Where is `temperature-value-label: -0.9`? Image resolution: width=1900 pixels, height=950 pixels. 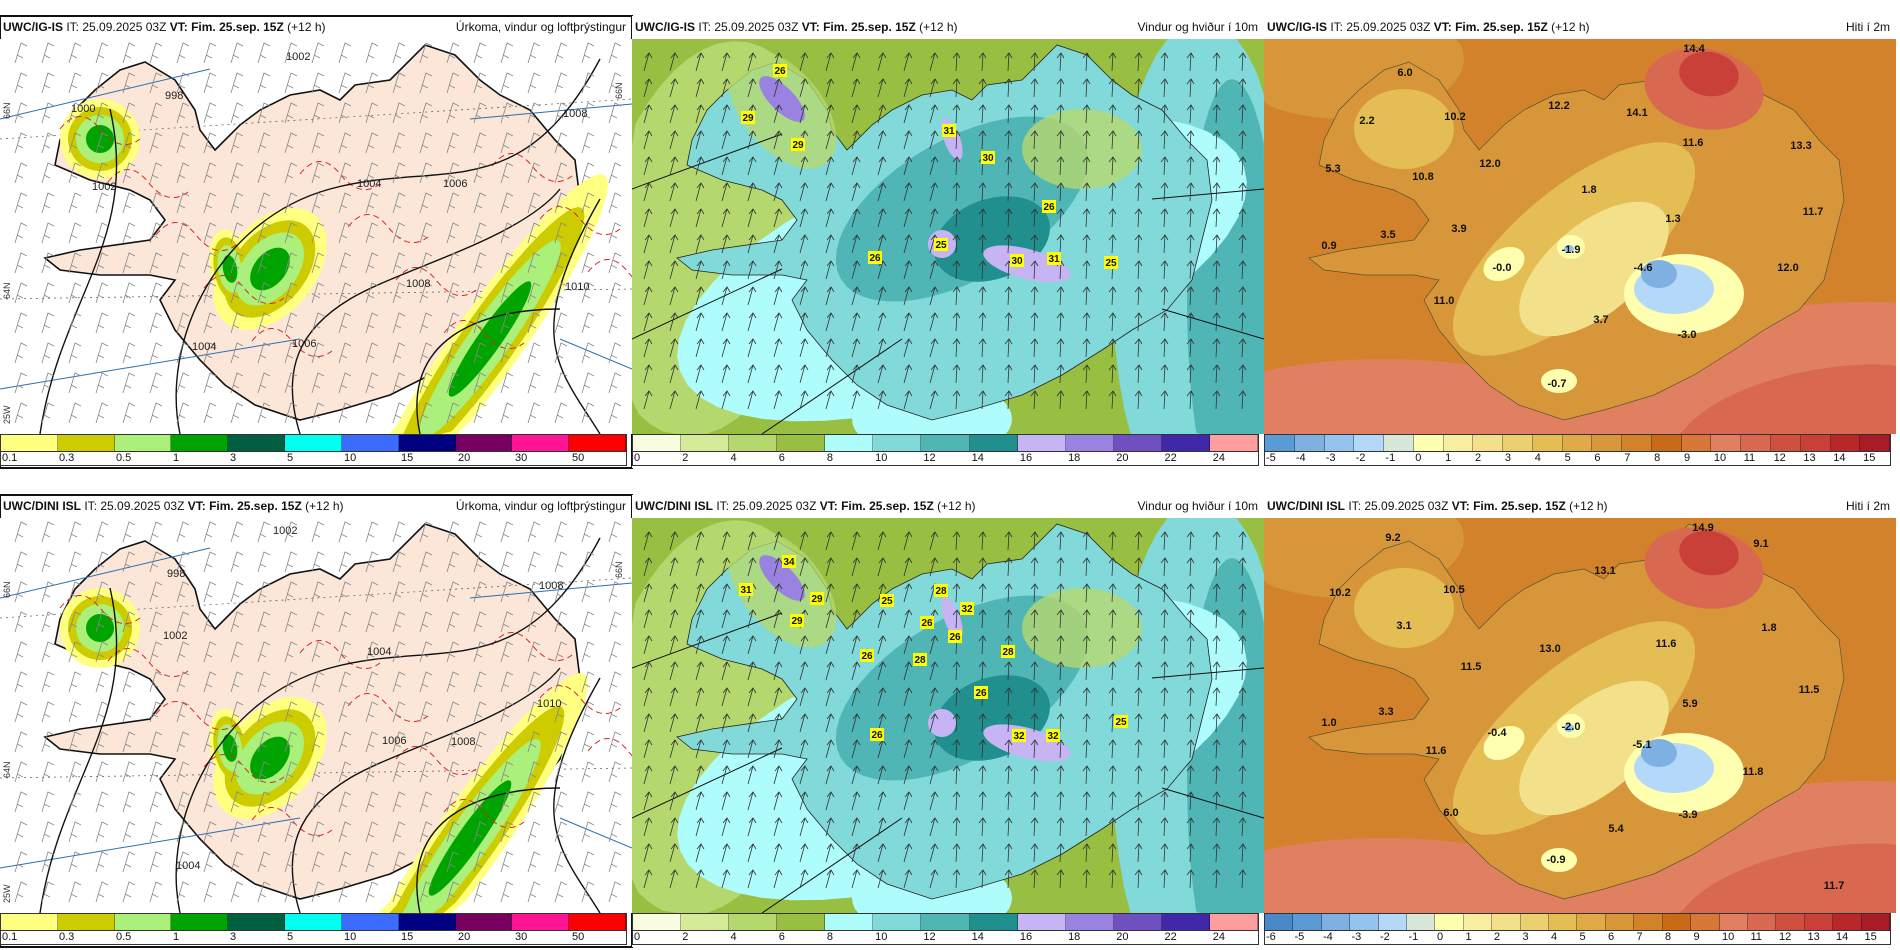
temperature-value-label: -0.9 is located at coordinates (1556, 860).